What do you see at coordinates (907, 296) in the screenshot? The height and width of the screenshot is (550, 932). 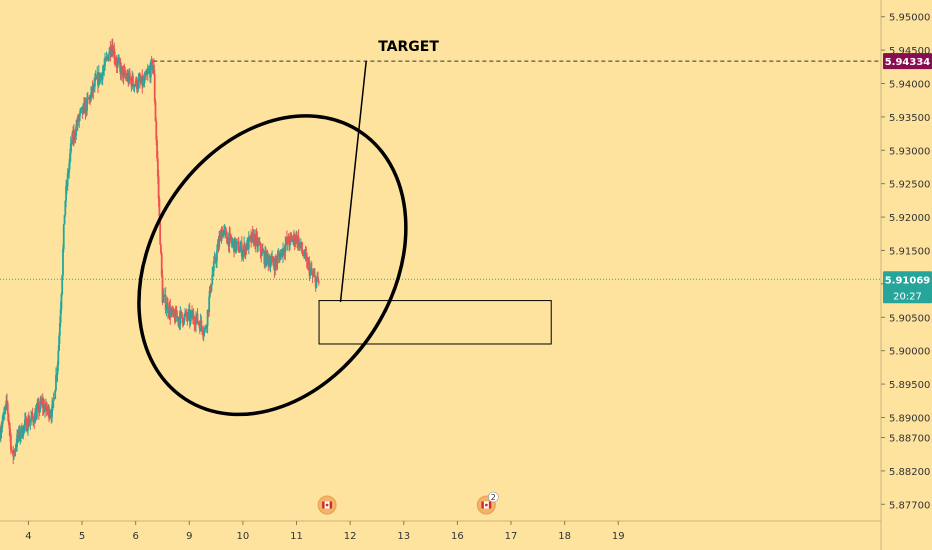 I see `countdown-label: 20:27` at bounding box center [907, 296].